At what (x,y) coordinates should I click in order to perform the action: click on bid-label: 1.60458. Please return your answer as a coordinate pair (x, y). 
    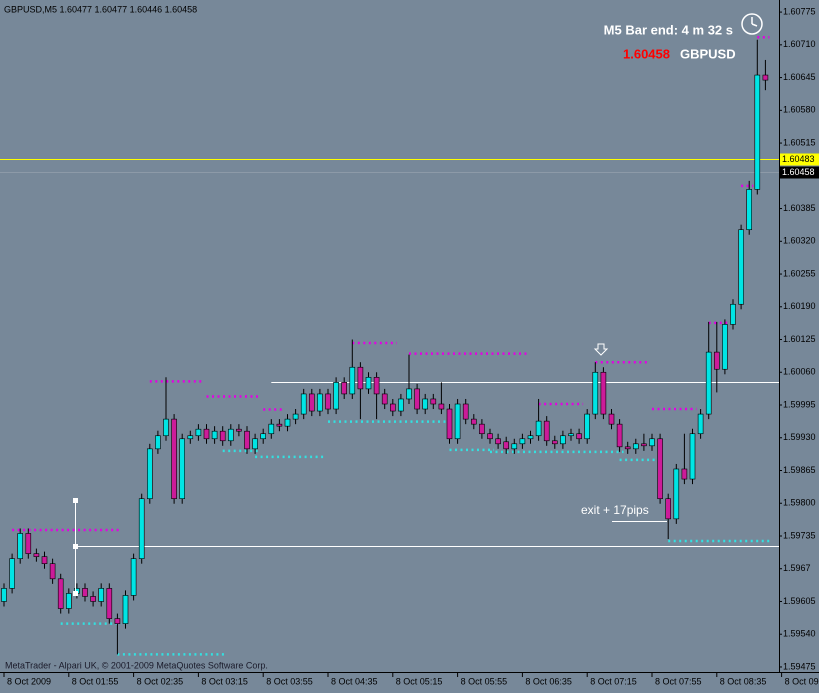
    Looking at the image, I should click on (798, 172).